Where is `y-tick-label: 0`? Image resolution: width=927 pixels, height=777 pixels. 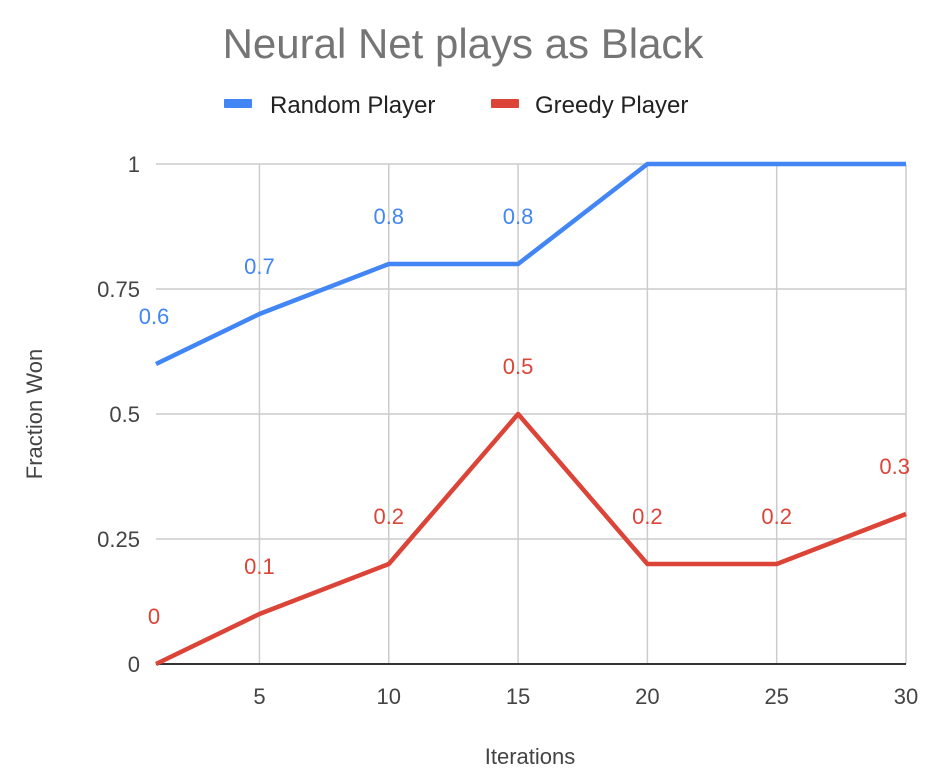 y-tick-label: 0 is located at coordinates (134, 664).